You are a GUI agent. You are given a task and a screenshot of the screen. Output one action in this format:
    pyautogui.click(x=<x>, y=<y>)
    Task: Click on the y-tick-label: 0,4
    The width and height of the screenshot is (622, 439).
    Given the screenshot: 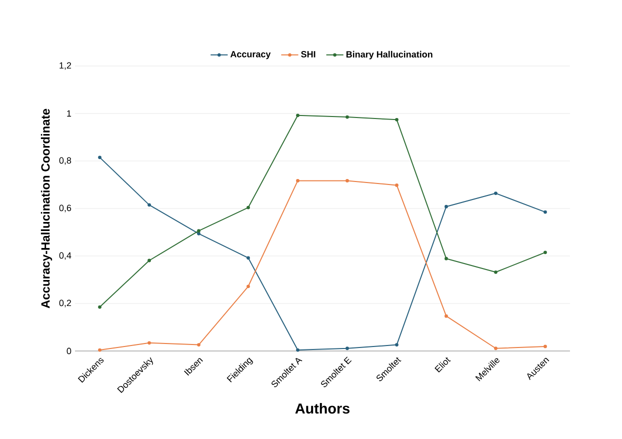 What is the action you would take?
    pyautogui.click(x=65, y=256)
    